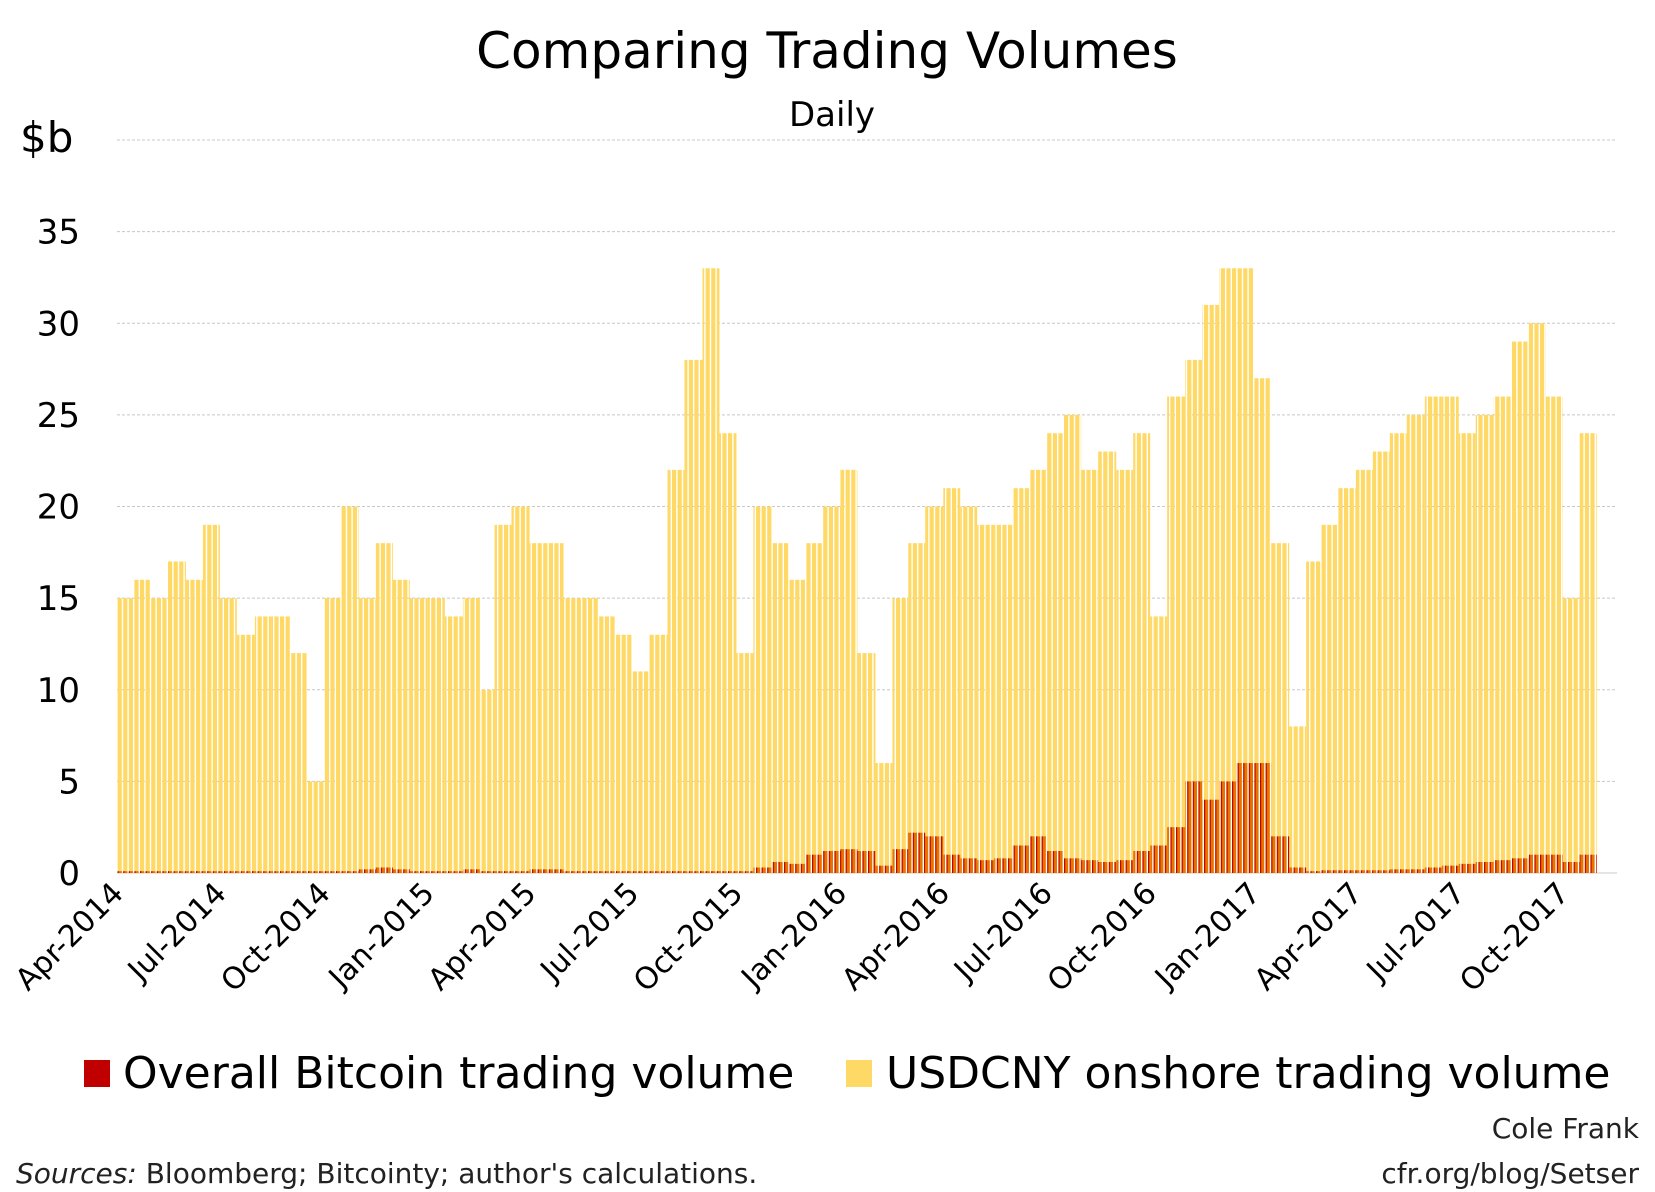 The image size is (1655, 1192). I want to click on x-tick-label: Oct-2016, so click(1102, 937).